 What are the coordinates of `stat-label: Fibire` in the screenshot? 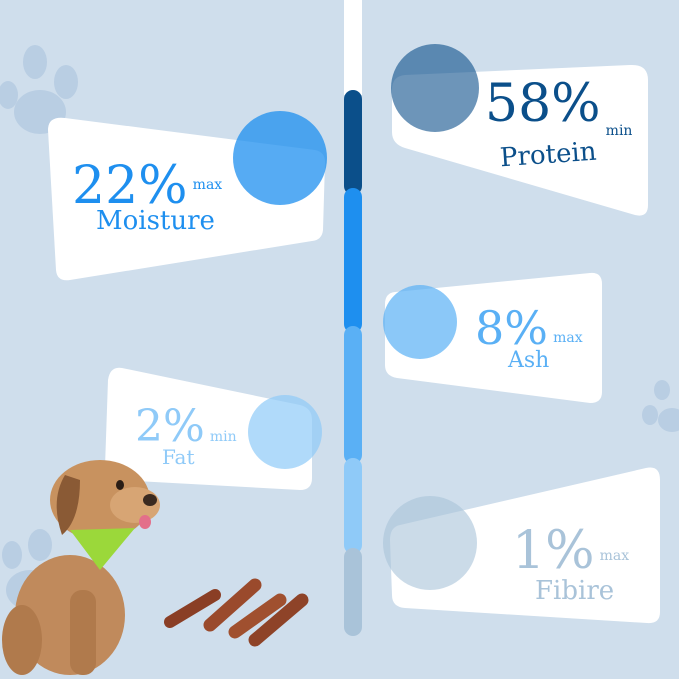 It's located at (575, 591).